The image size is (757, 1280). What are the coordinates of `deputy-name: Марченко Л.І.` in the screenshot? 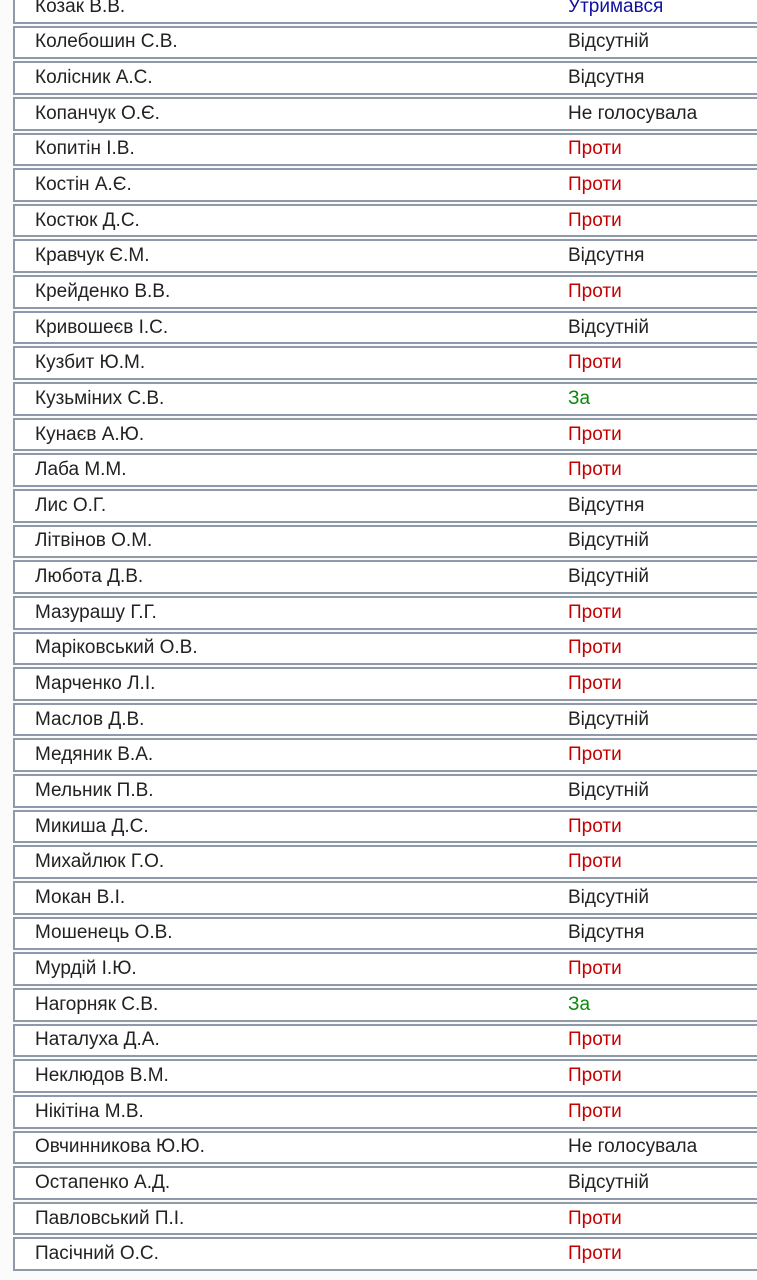 It's located at (95, 683).